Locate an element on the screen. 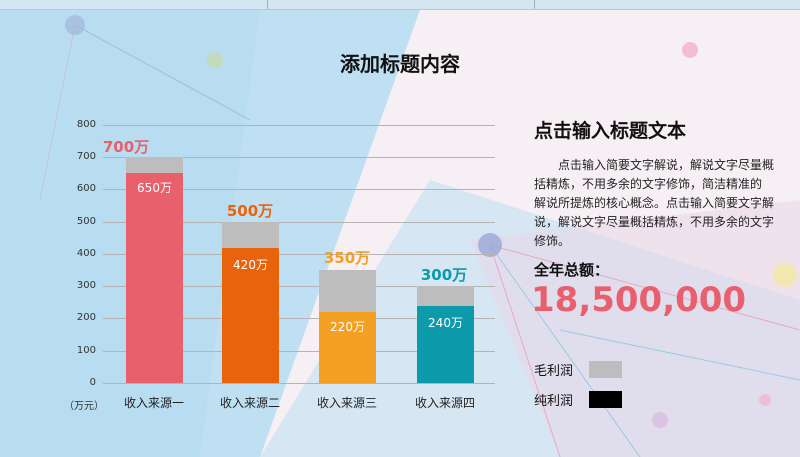  category-label: 收入来源二 is located at coordinates (249, 403).